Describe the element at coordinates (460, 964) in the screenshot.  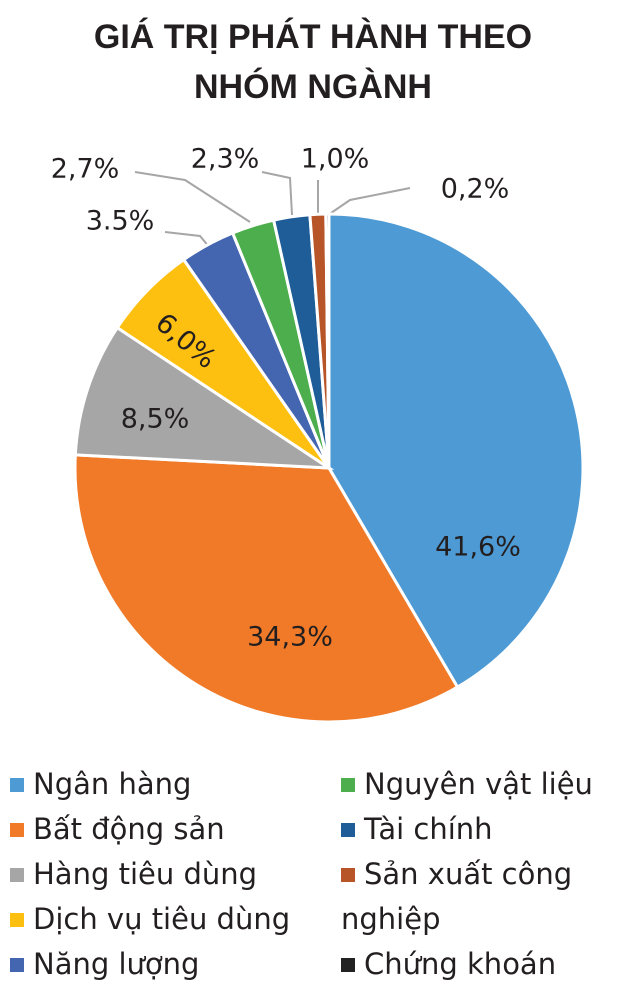
I see `legend-label: Chứng khoán` at that location.